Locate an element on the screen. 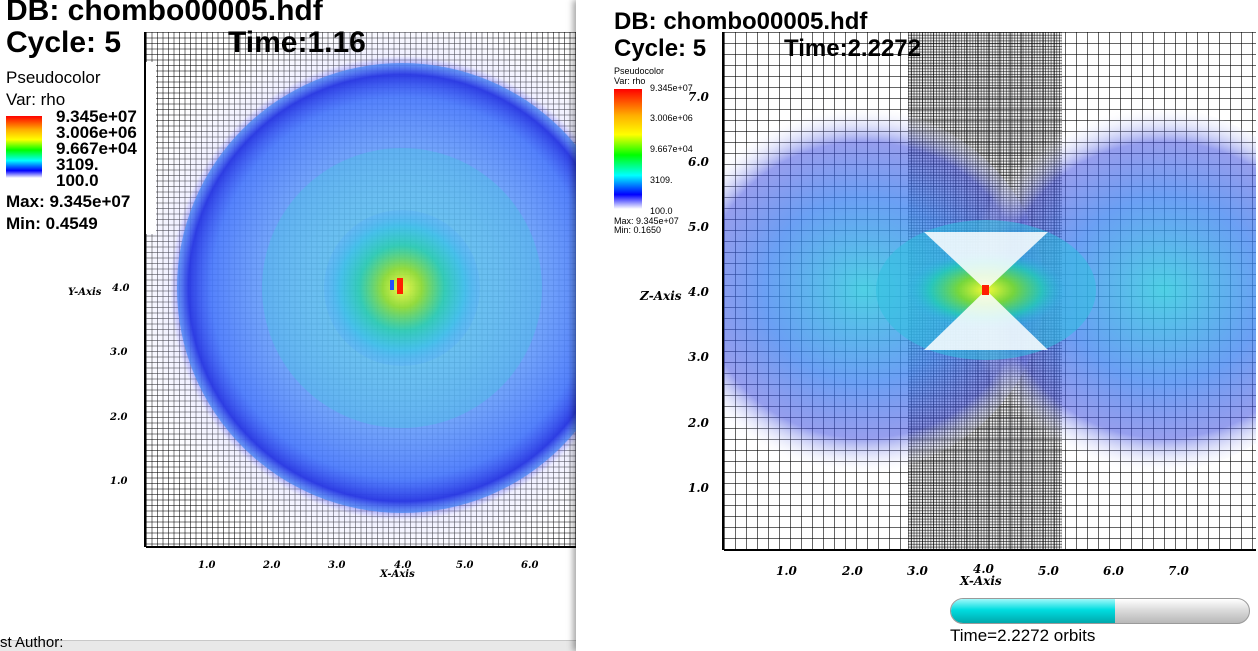 Image resolution: width=1258 pixels, height=651 pixels. right-x-axis-label: X-Axis is located at coordinates (981, 581).